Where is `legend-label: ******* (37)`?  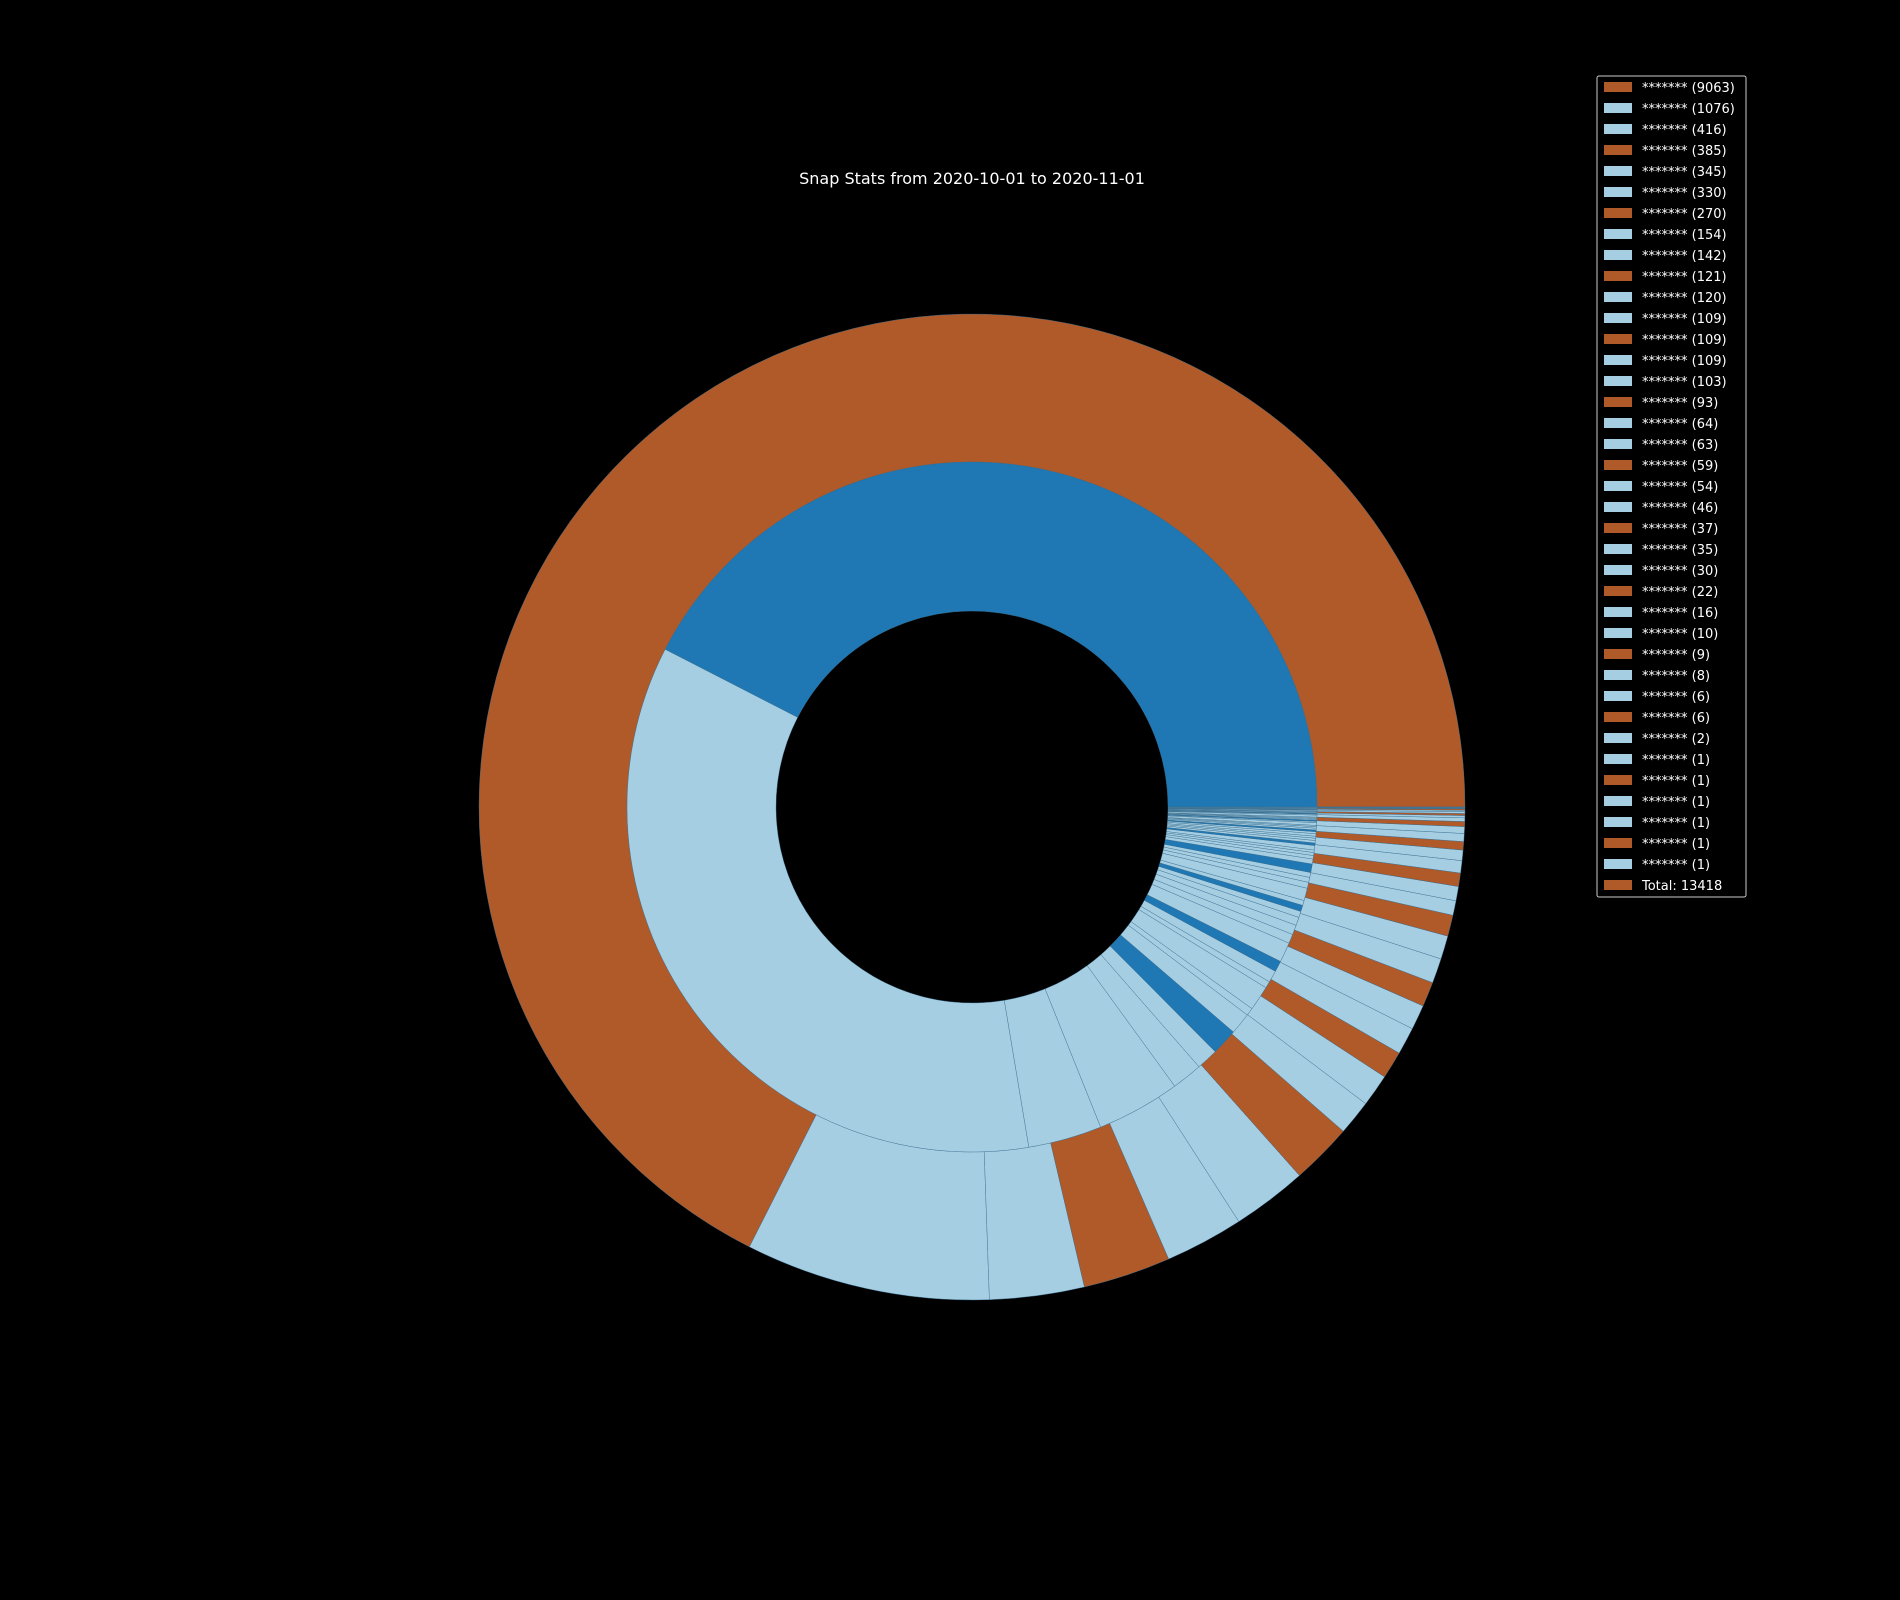 legend-label: ******* (37) is located at coordinates (1680, 529).